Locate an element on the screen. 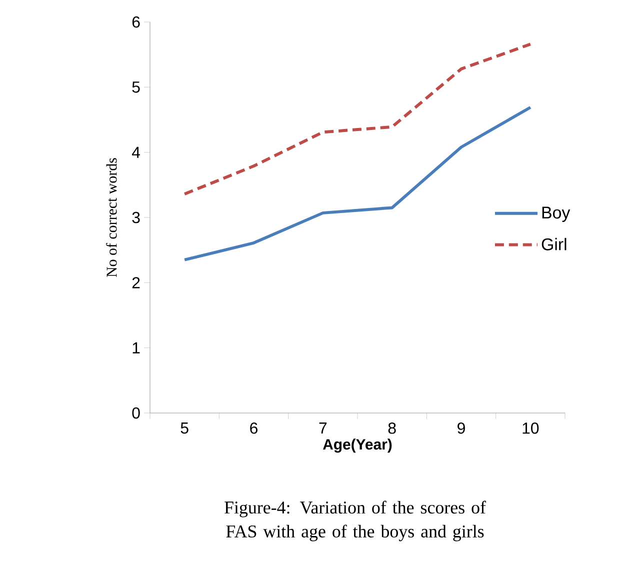  x-tick-label: 6 is located at coordinates (254, 428).